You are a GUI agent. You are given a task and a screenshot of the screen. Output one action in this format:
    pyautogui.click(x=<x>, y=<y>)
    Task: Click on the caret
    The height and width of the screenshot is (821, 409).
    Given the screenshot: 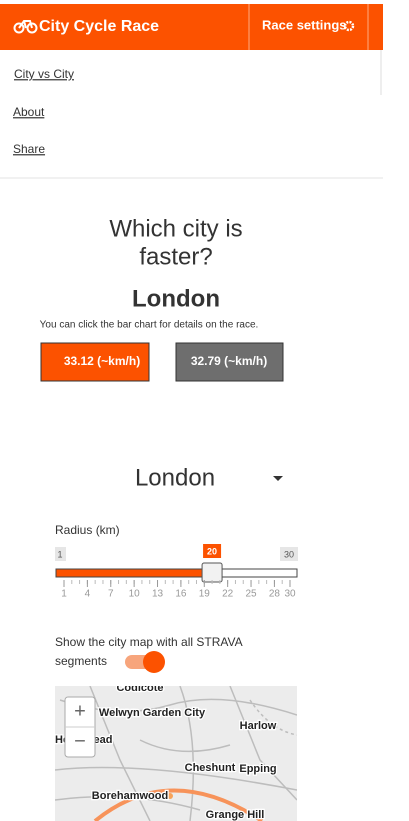 What is the action you would take?
    pyautogui.click(x=278, y=478)
    